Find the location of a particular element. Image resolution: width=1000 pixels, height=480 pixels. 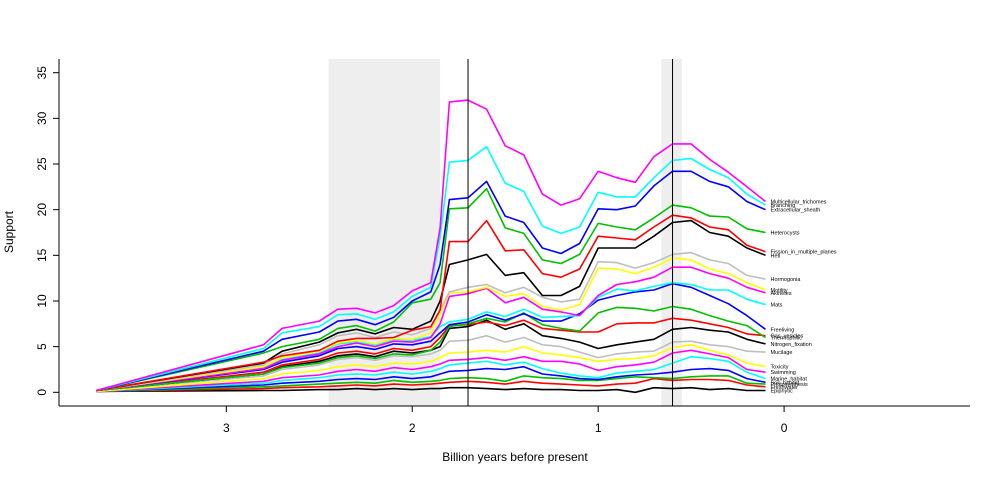

series-label: Freeliving is located at coordinates (782, 330).